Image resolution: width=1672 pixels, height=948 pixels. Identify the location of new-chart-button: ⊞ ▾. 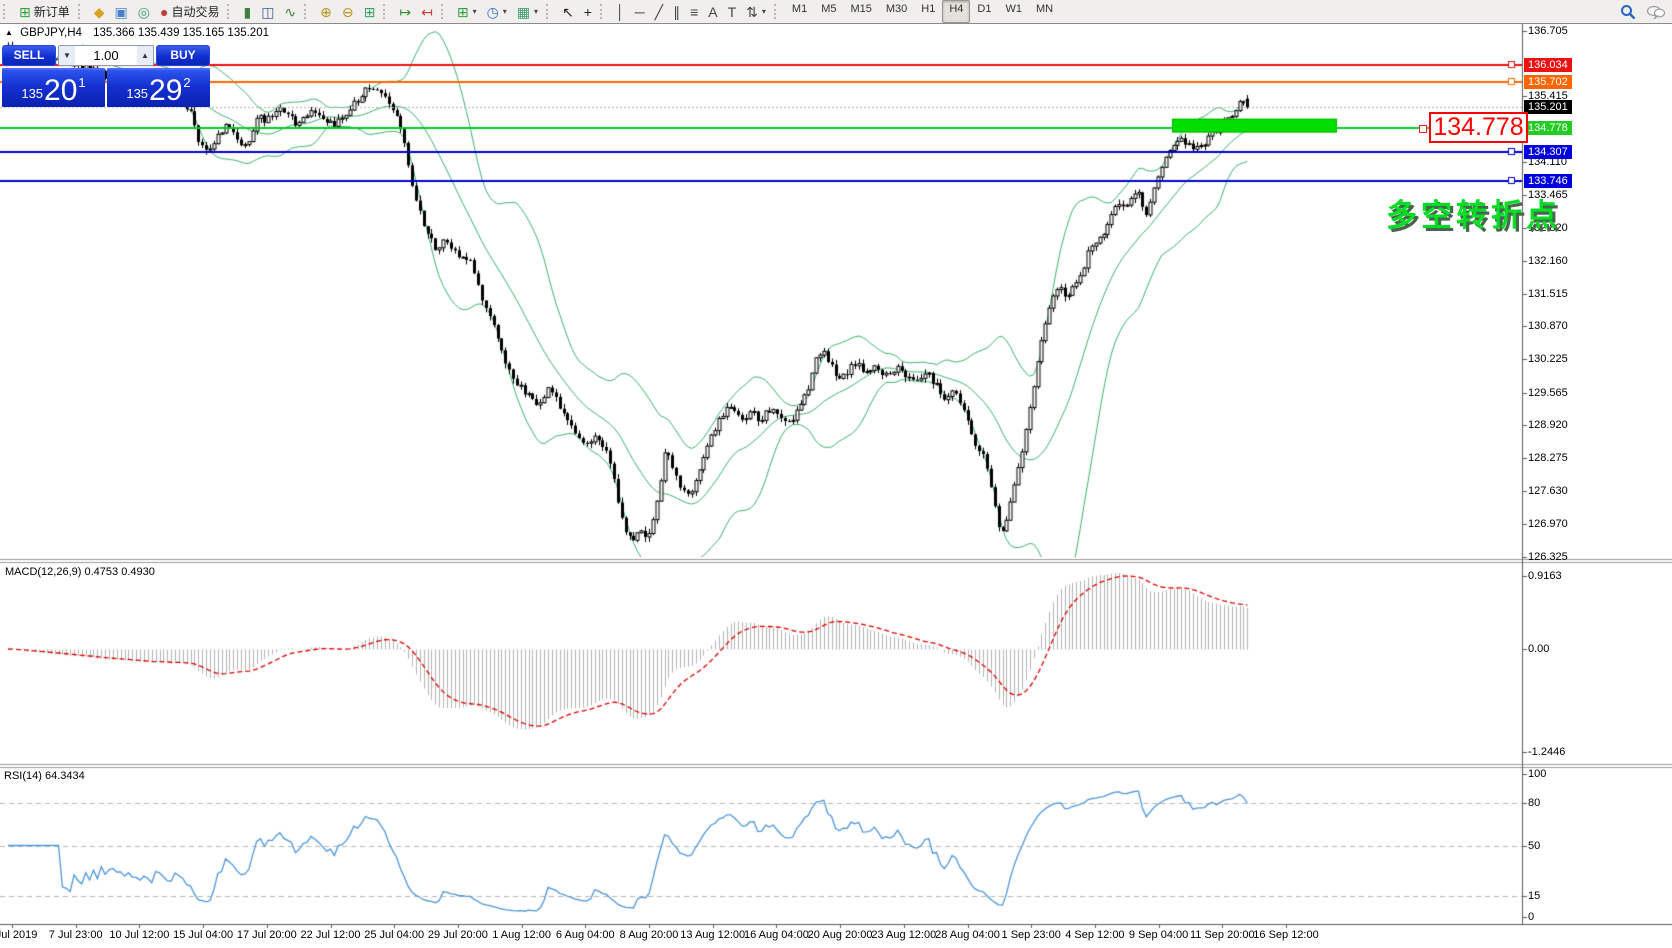
(467, 11).